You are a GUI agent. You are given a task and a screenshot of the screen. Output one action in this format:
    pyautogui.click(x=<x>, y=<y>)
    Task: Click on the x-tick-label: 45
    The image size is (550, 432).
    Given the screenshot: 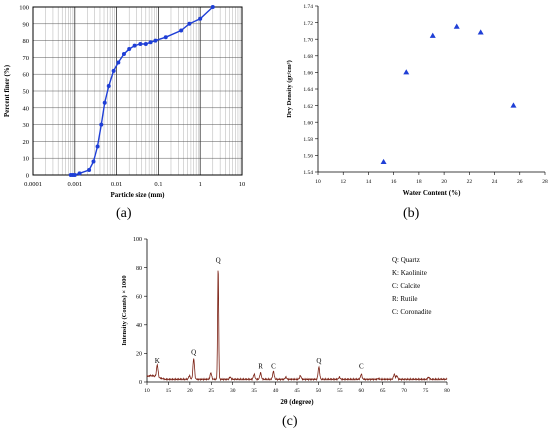 What is the action you would take?
    pyautogui.click(x=297, y=391)
    